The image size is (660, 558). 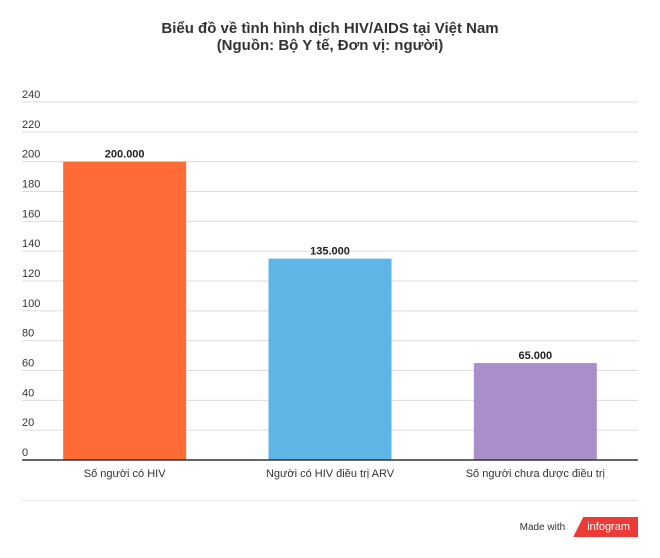 What do you see at coordinates (125, 155) in the screenshot?
I see `data-label: 200.000` at bounding box center [125, 155].